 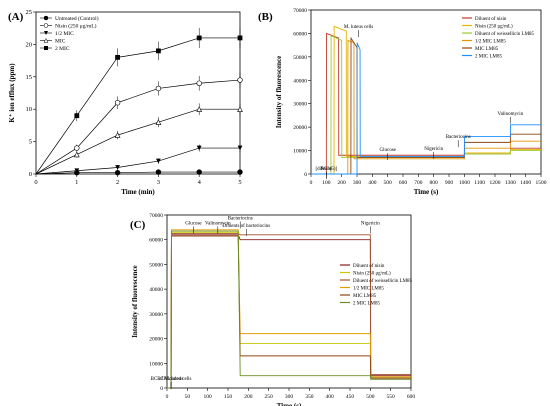 What do you see at coordinates (350, 397) in the screenshot?
I see `x-tick-label: 450` at bounding box center [350, 397].